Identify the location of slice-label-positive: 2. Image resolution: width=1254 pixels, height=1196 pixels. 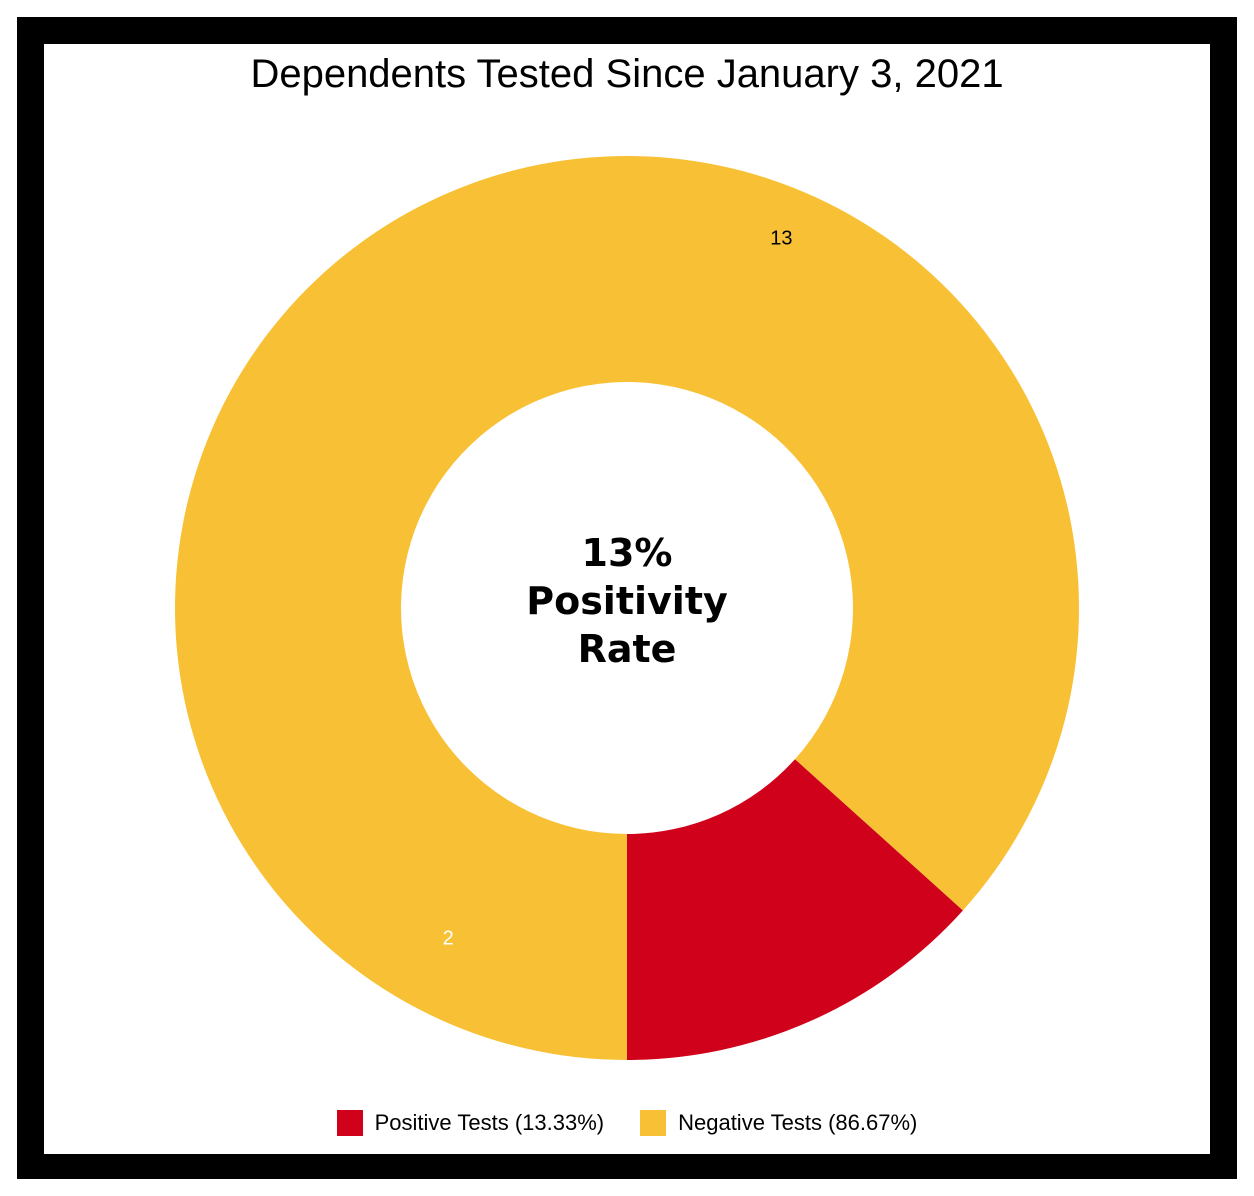
(448, 938).